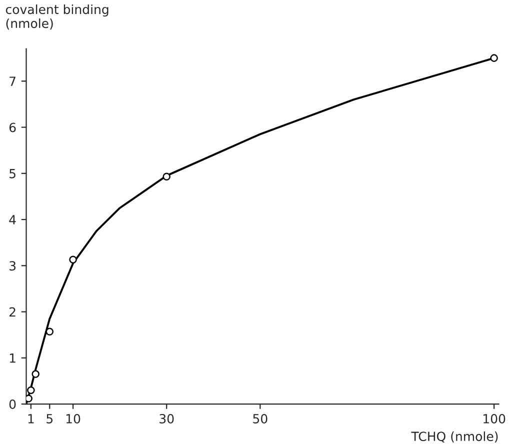  Describe the element at coordinates (13, 173) in the screenshot. I see `y-tick-label: 5` at that location.